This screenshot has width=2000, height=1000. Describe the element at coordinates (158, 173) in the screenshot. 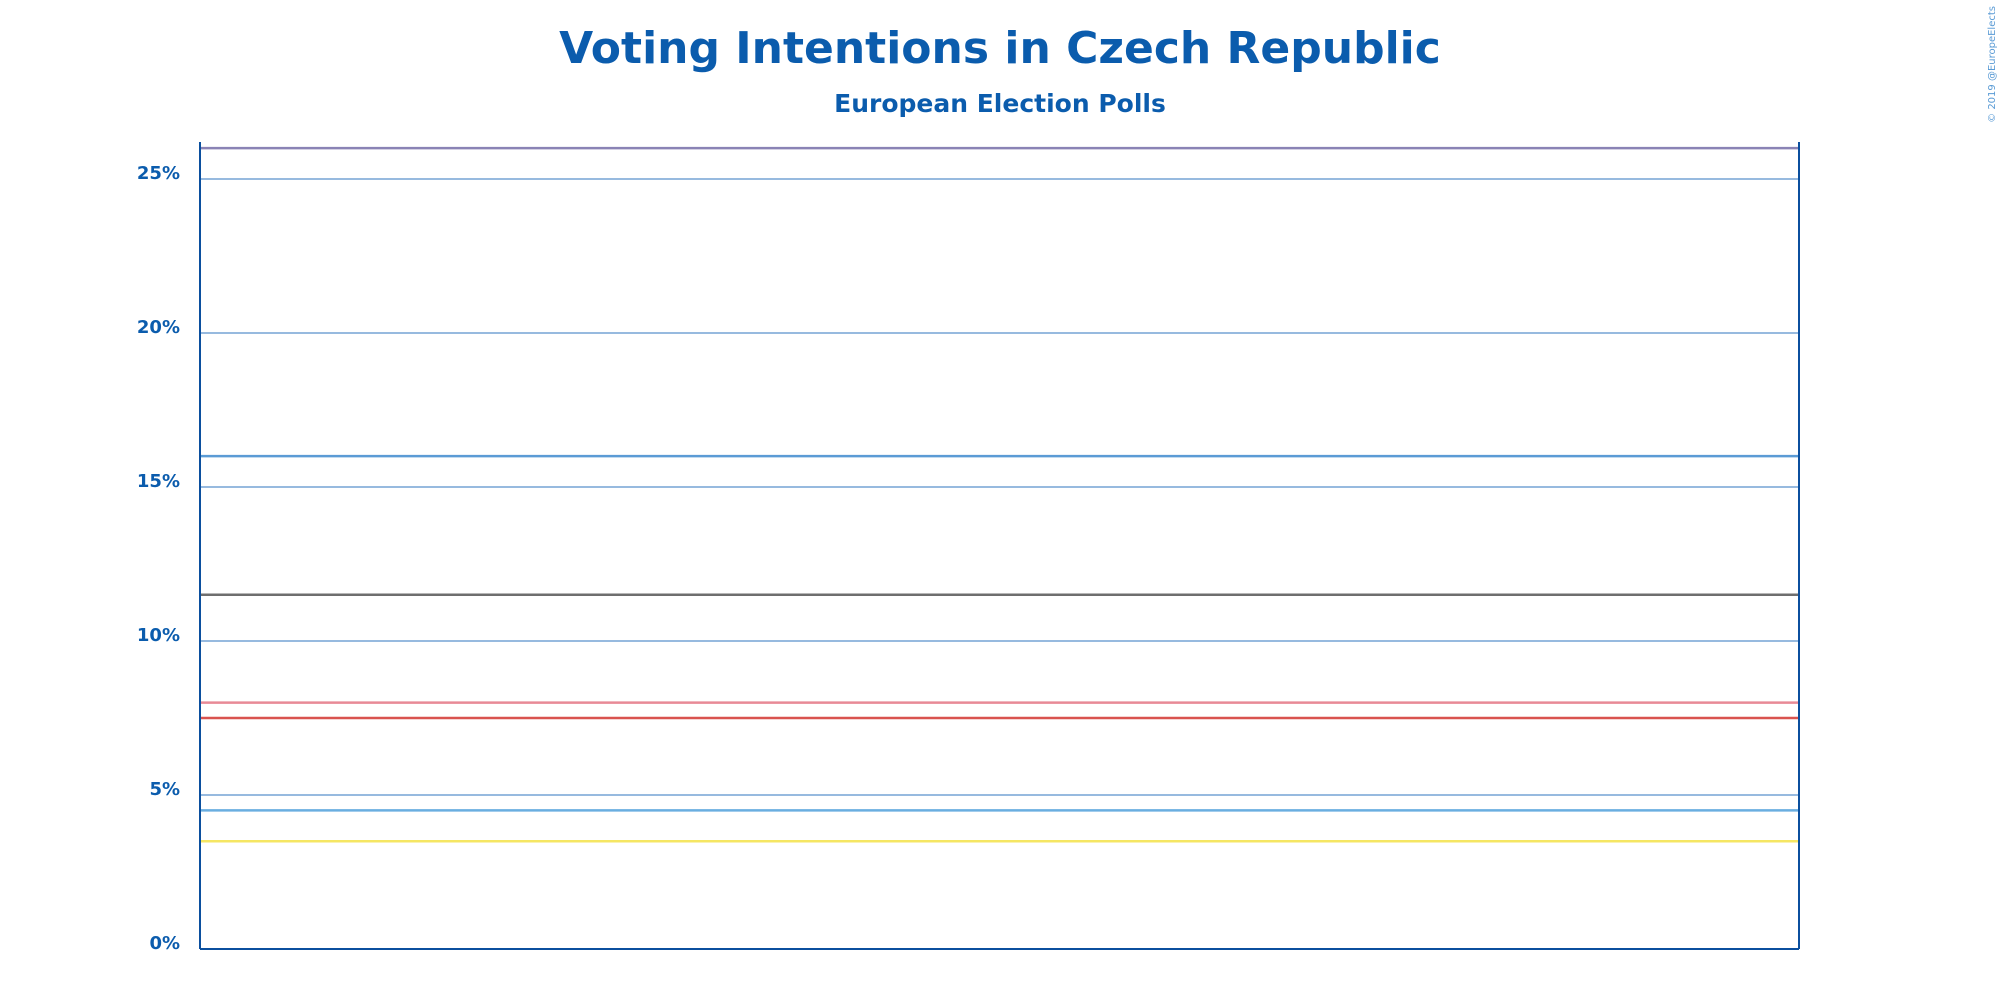

I see `y-tick-label: 25%` at that location.